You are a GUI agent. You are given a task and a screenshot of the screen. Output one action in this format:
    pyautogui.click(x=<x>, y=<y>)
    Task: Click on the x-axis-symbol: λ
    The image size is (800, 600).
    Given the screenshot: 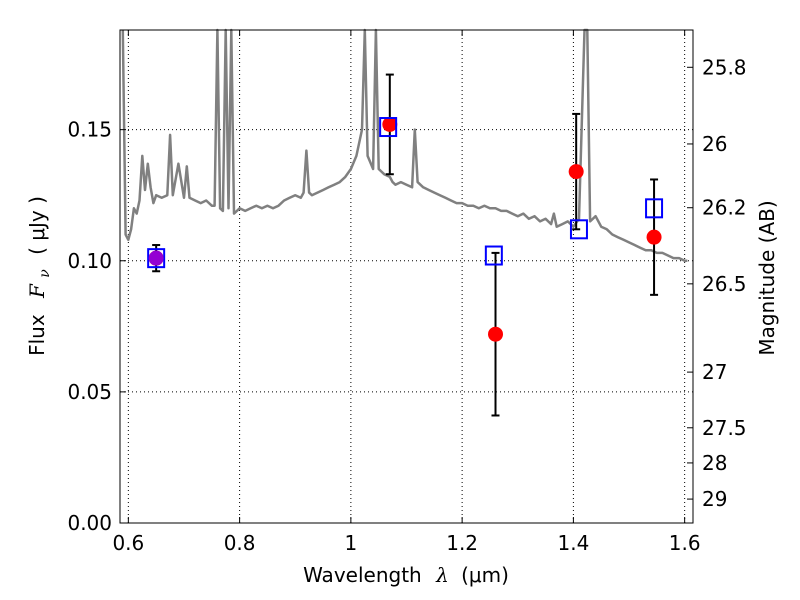 What is the action you would take?
    pyautogui.click(x=442, y=575)
    